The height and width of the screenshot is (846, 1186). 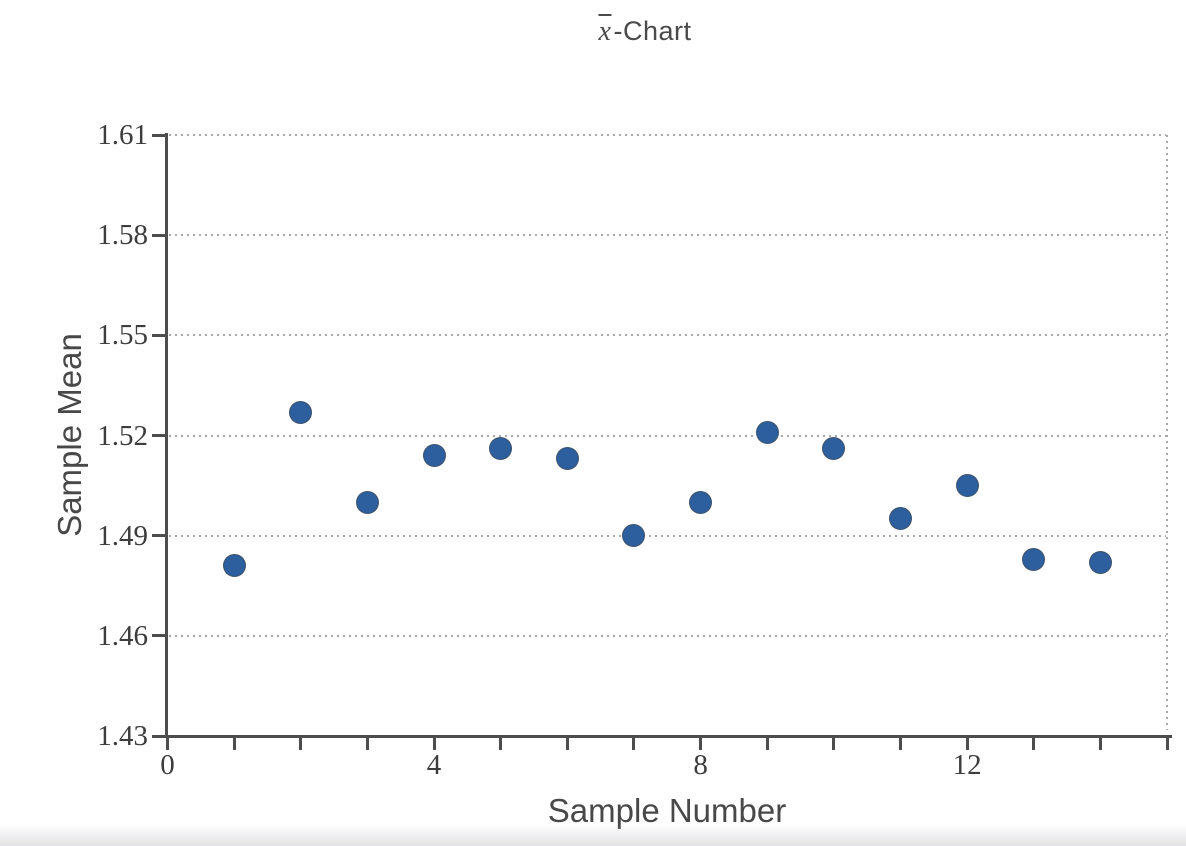 I want to click on y-tick-label: 1.55, so click(x=122, y=335).